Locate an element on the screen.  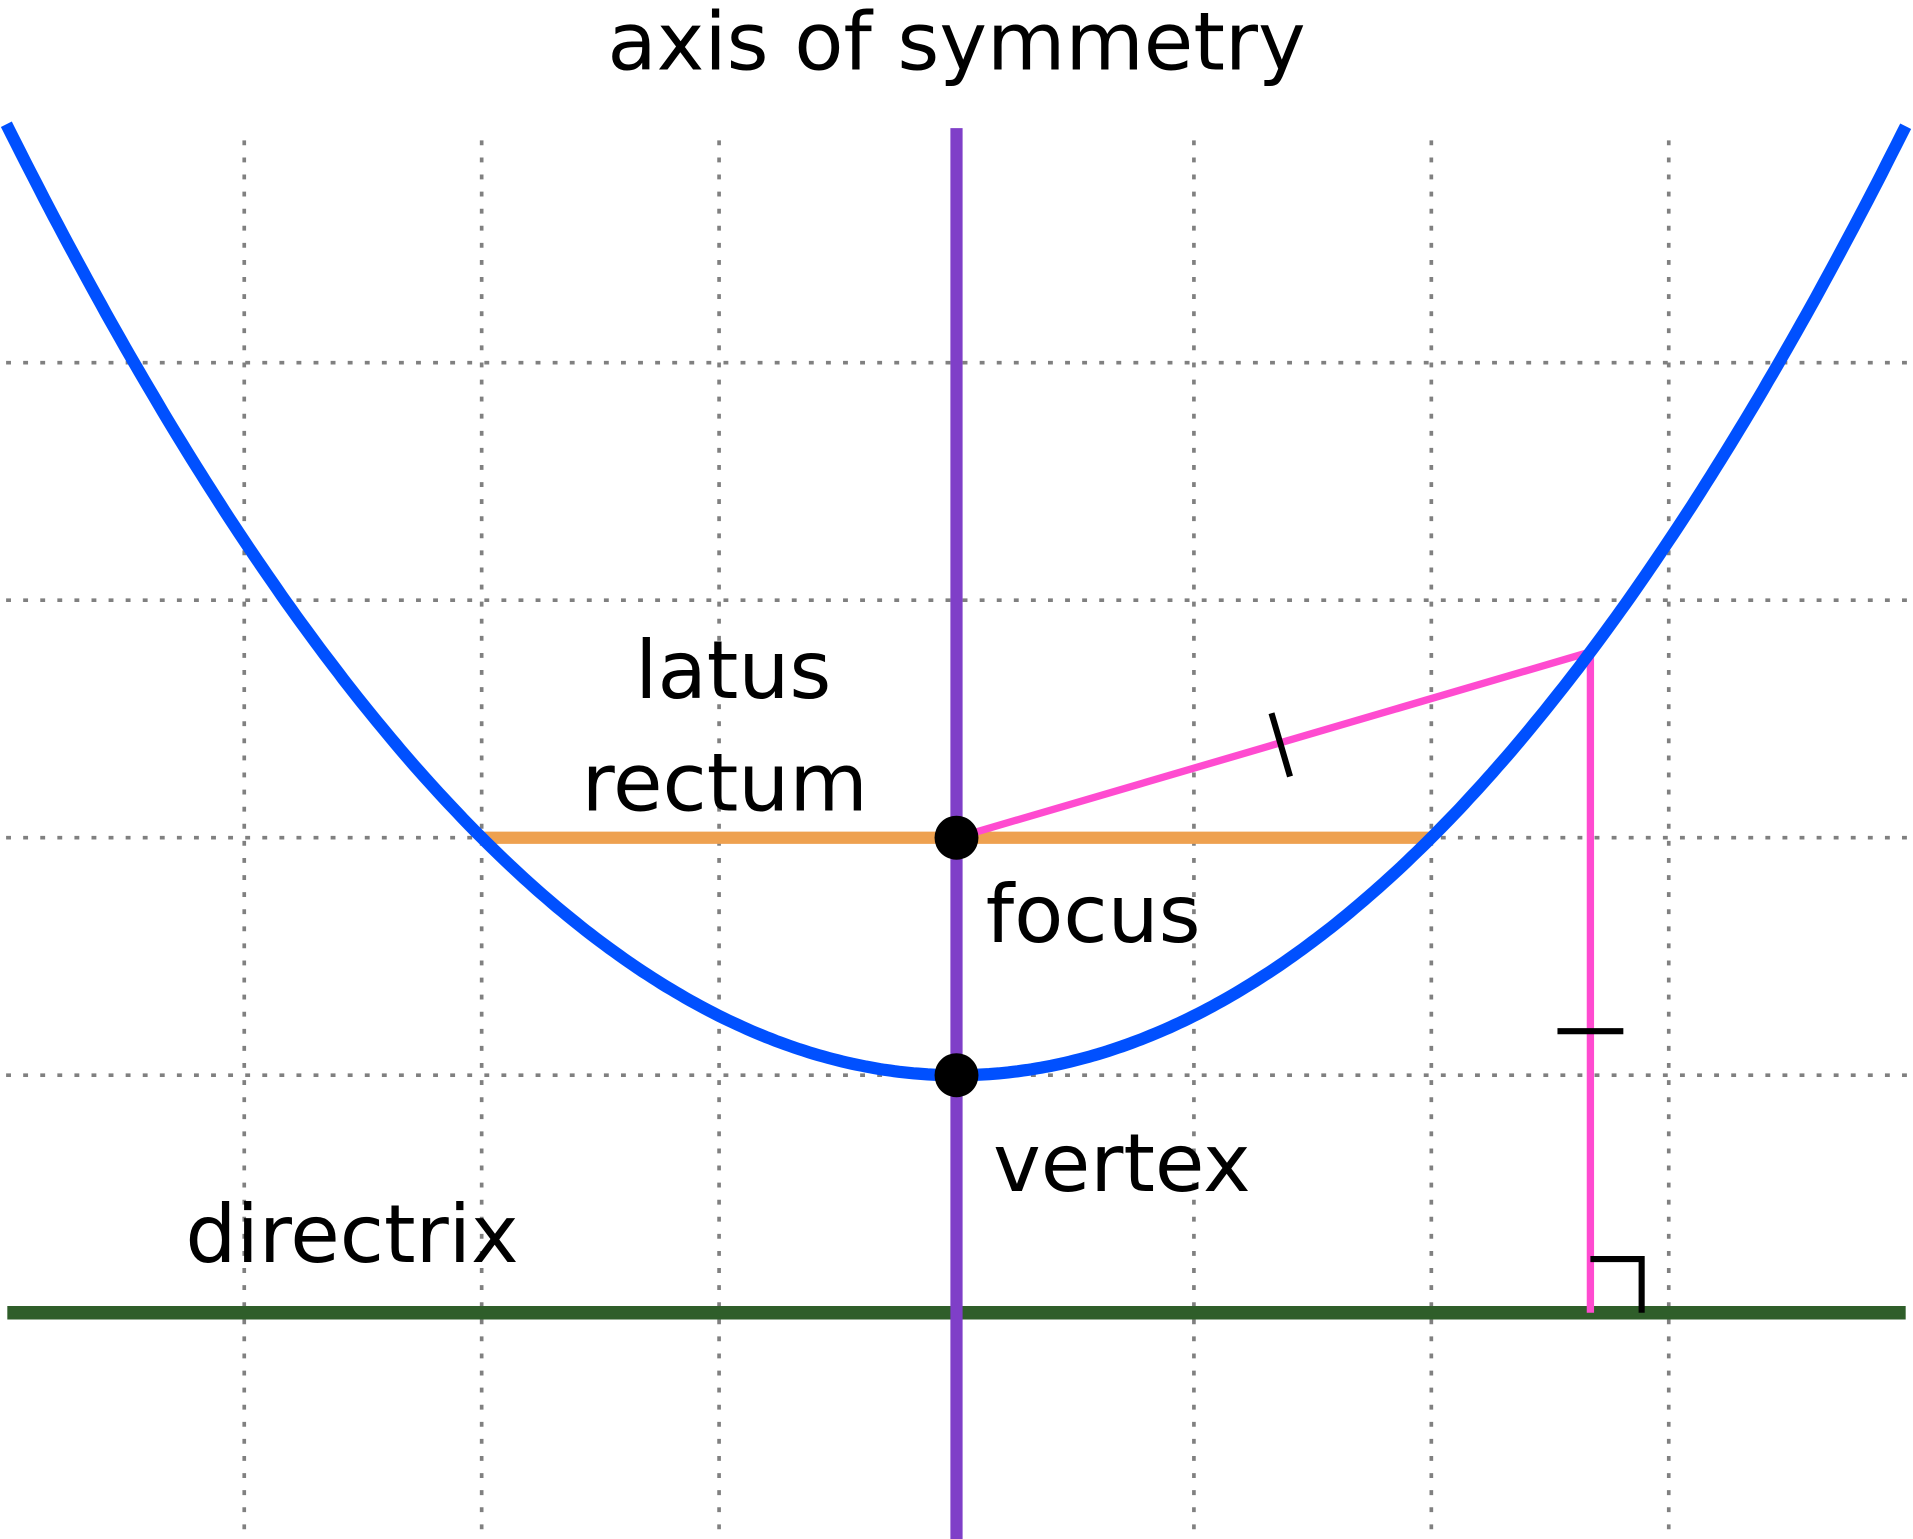
focus-point is located at coordinates (956, 837).